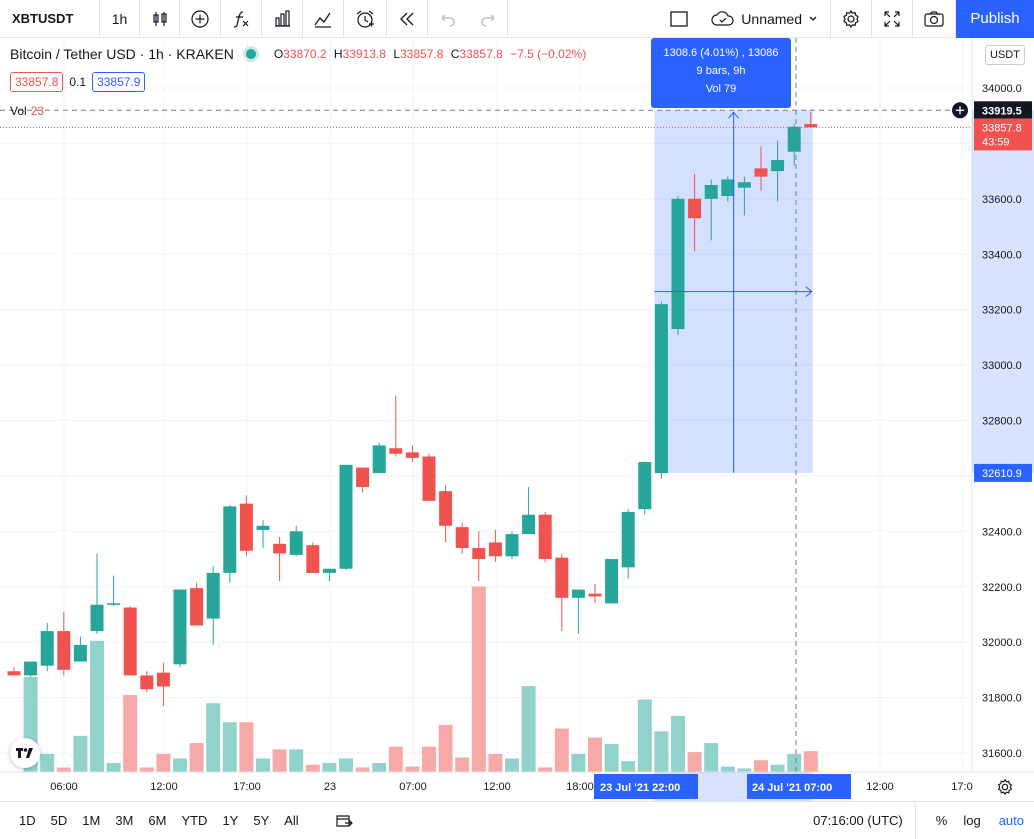  Describe the element at coordinates (960, 110) in the screenshot. I see `add-alert-plus-icon` at that location.